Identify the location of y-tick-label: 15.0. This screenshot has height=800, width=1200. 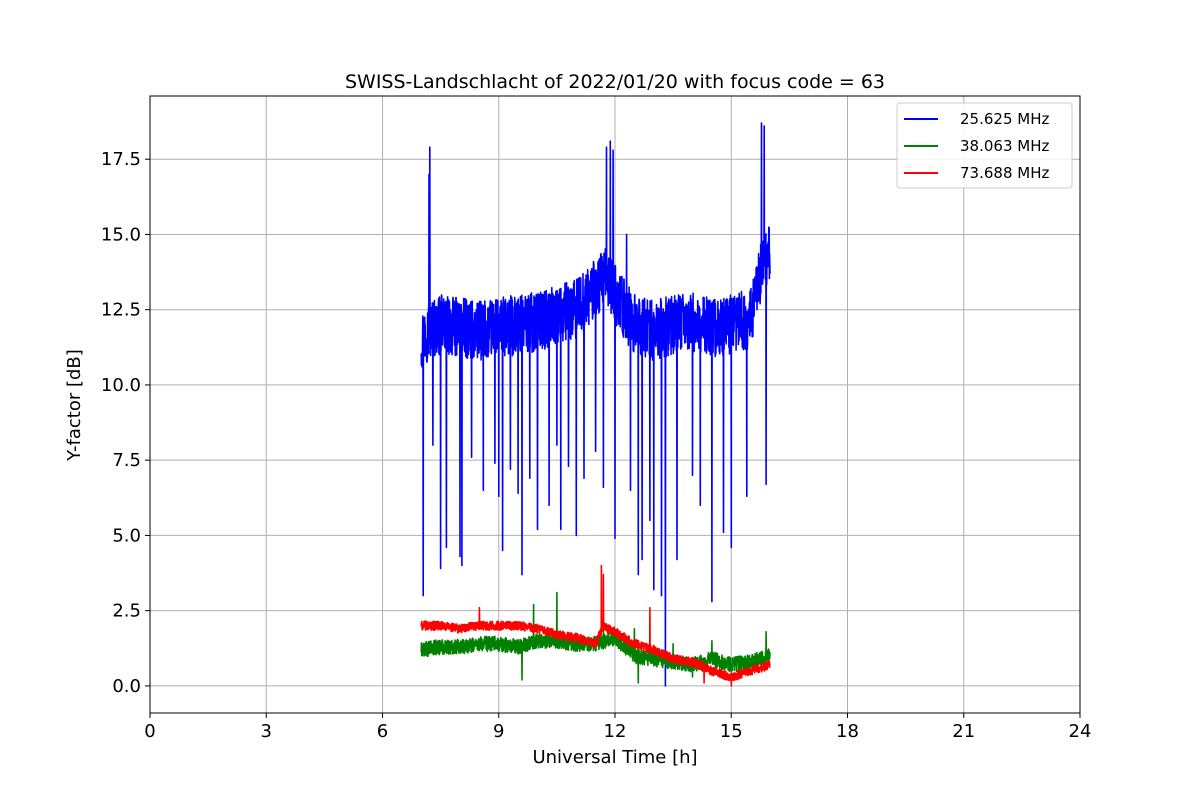
(121, 234).